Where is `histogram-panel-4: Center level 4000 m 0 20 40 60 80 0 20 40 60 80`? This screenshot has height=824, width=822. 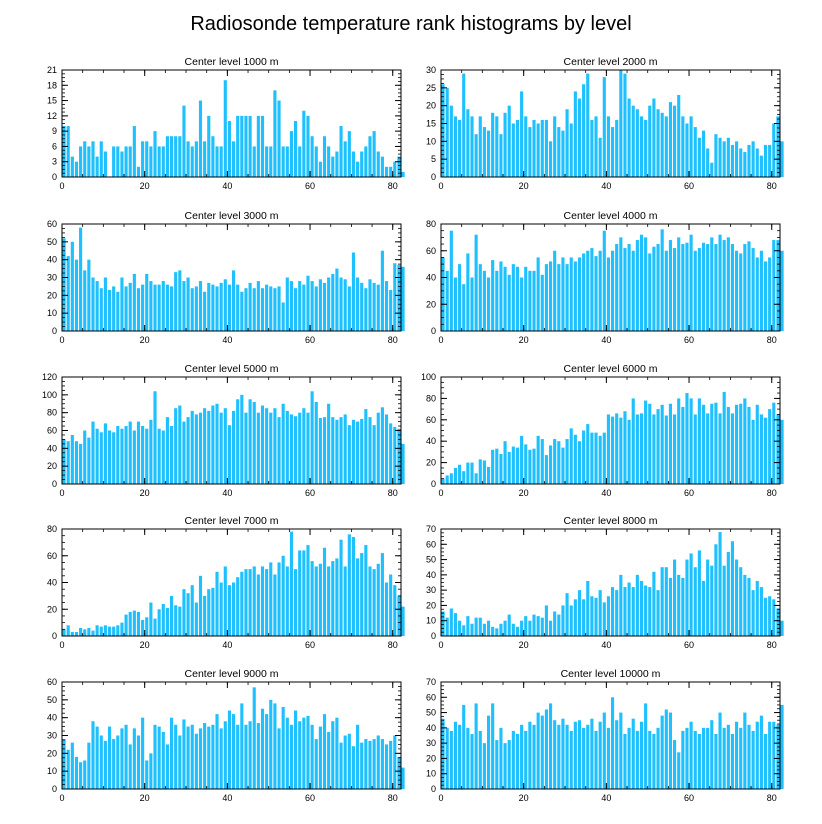
histogram-panel-4: Center level 4000 m 0 20 40 60 80 0 20 40 60 80 is located at coordinates (605, 277).